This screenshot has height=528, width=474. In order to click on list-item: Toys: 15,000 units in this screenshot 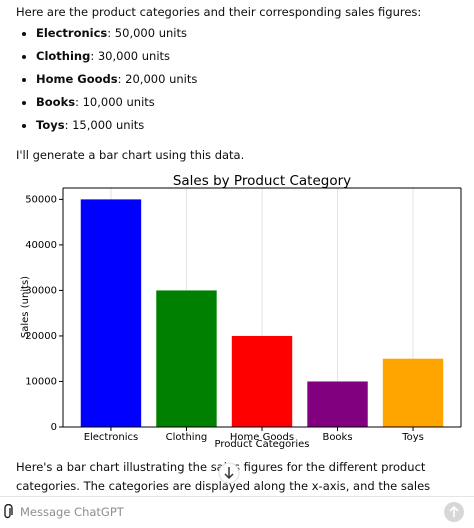, I will do `click(116, 127)`.